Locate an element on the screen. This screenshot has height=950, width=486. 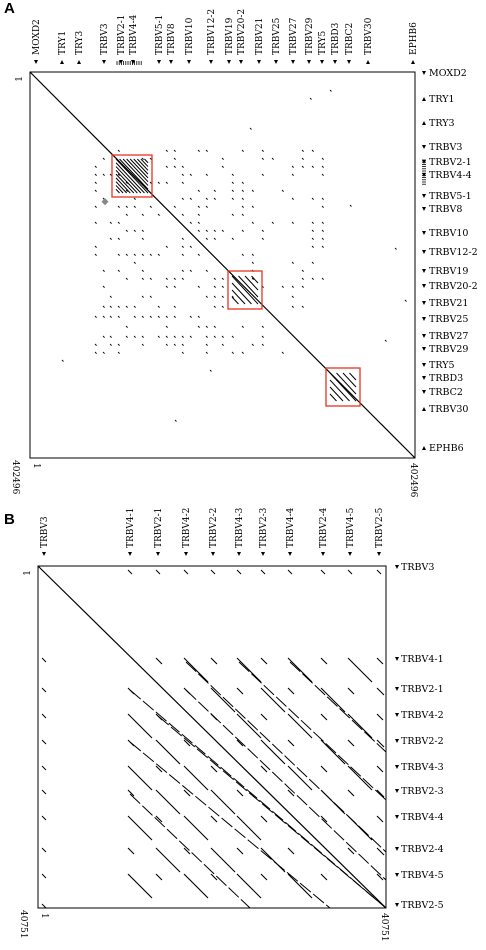
panel-a-right-trbv10-strand-marker is located at coordinates (424, 233).